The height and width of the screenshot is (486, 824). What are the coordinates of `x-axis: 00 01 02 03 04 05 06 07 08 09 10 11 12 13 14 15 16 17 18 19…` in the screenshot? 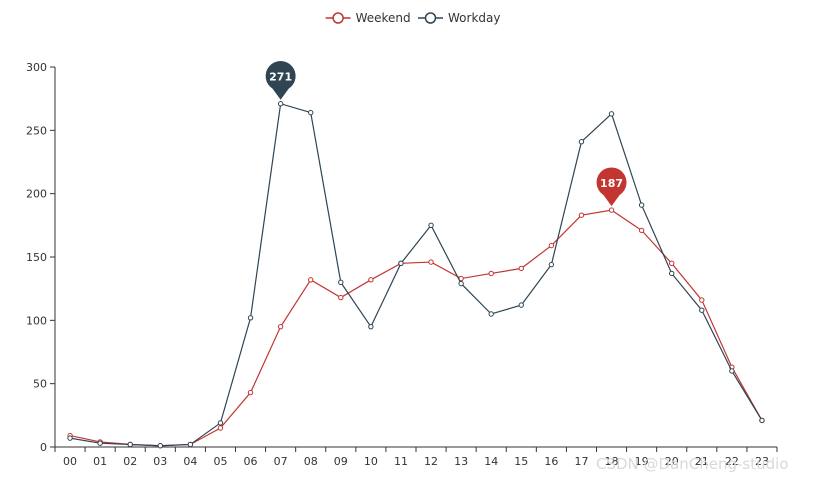 It's located at (416, 457).